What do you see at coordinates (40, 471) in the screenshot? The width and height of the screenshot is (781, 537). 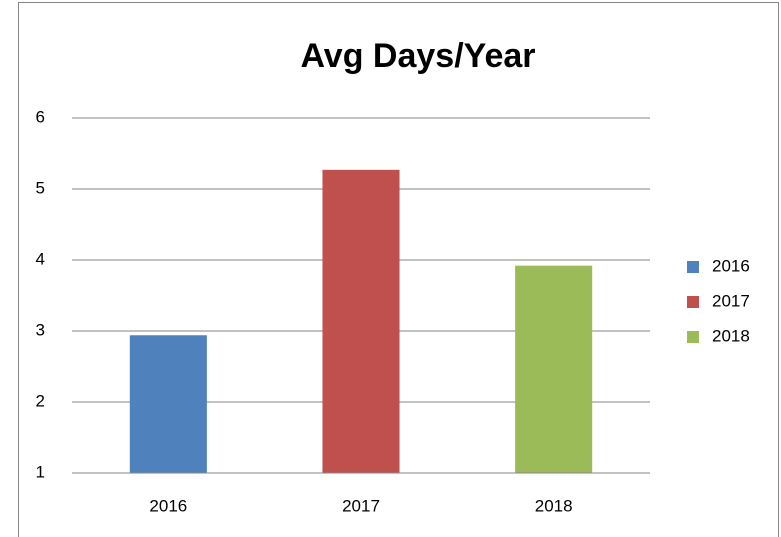 I see `y-tick-label: 1` at bounding box center [40, 471].